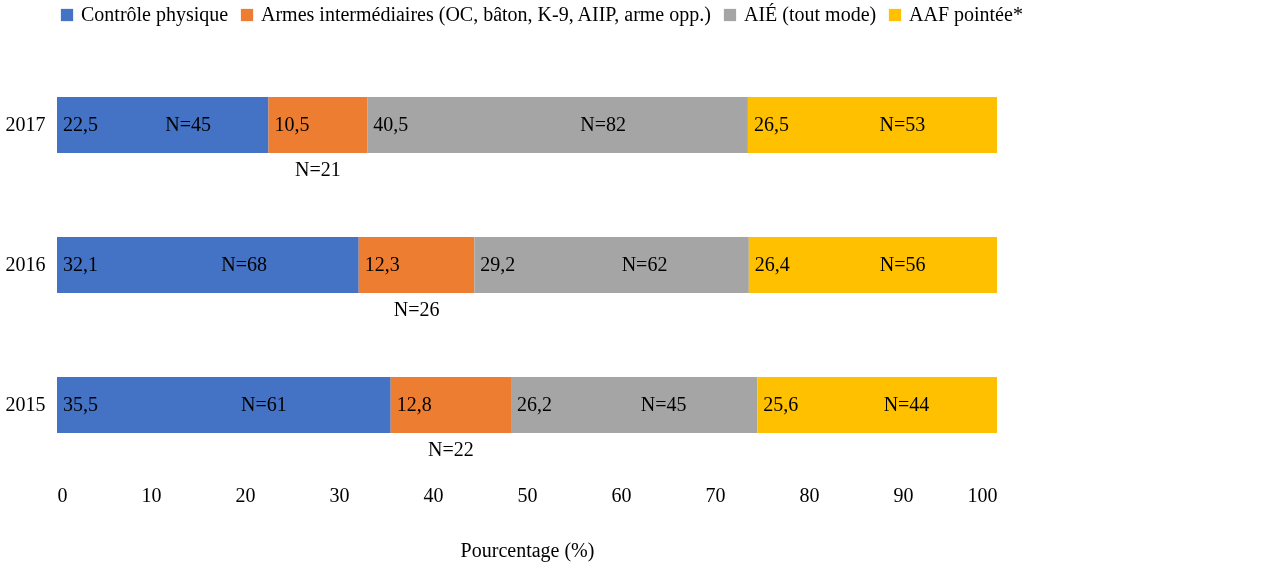  I want to click on data-label: 22,5, so click(80, 124).